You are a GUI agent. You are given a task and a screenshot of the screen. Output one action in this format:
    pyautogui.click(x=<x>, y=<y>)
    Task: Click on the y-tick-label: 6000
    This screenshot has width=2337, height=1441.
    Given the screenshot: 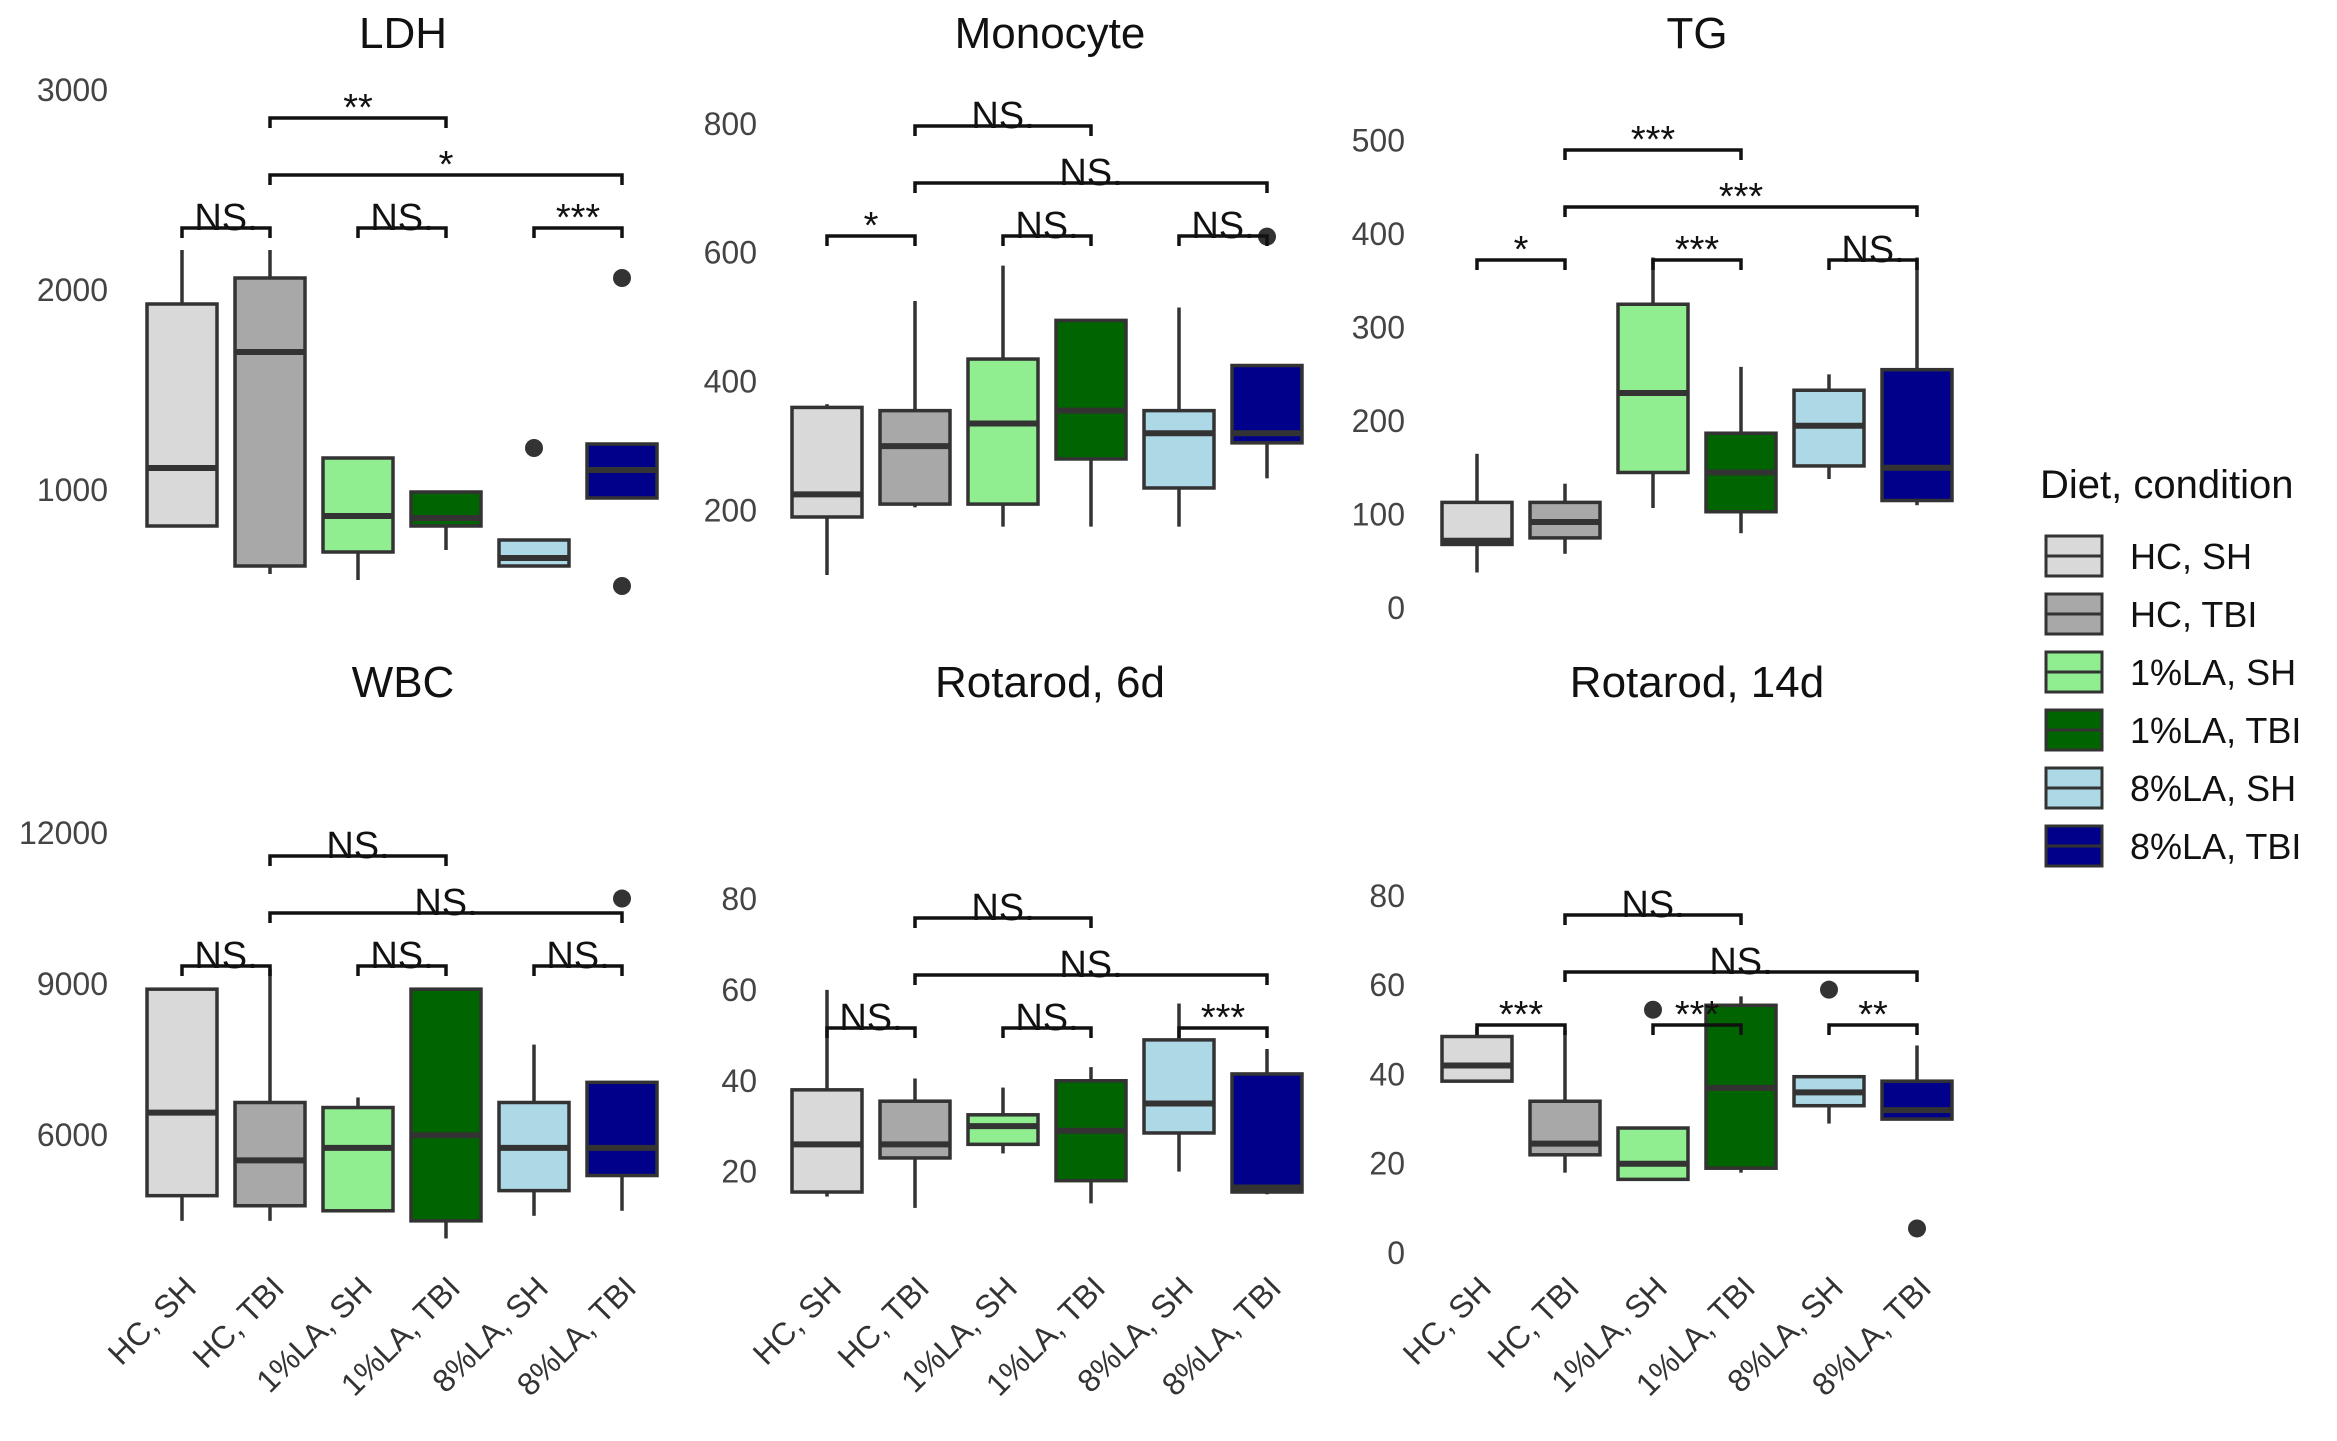 What is the action you would take?
    pyautogui.click(x=72, y=1135)
    